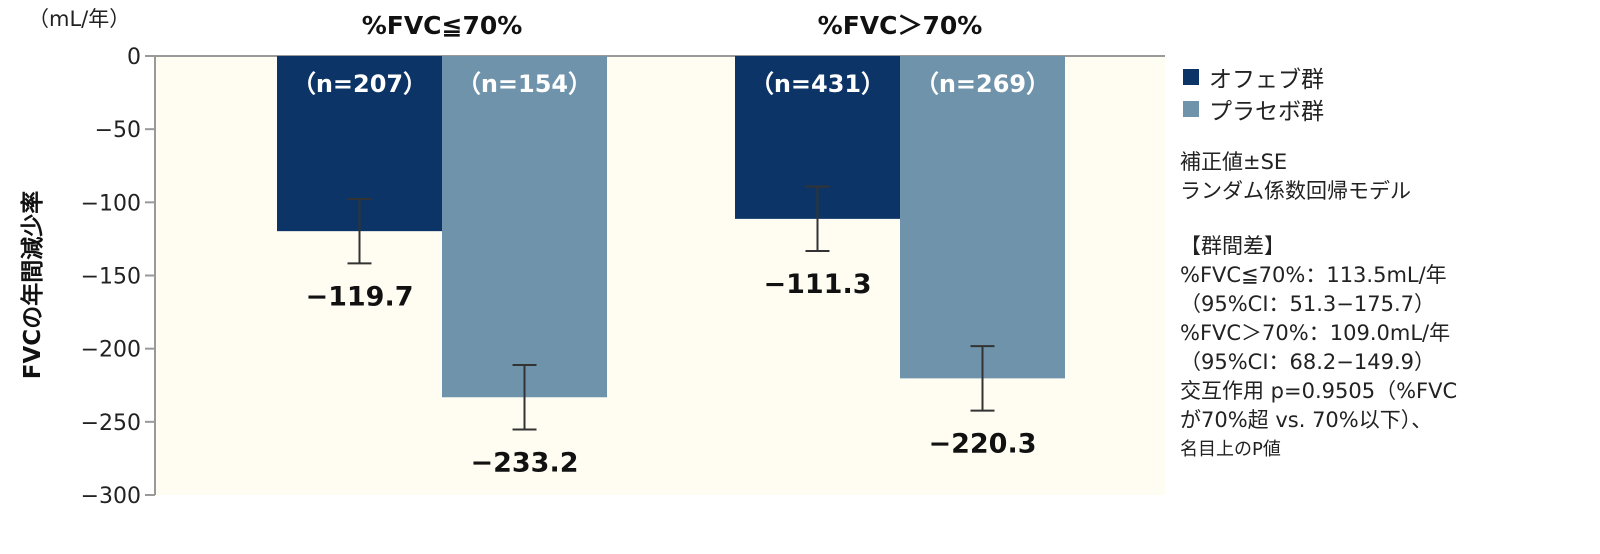  What do you see at coordinates (1306, 420) in the screenshot?
I see `note-line: が70%超 vs. 70%以下）、` at bounding box center [1306, 420].